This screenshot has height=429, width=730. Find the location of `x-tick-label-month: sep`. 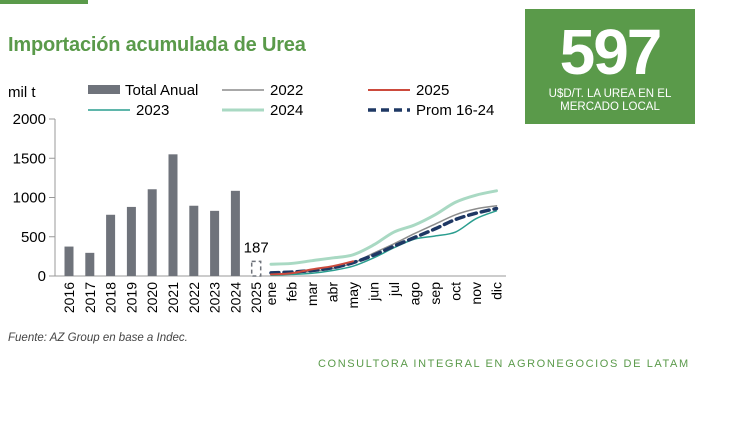

x-tick-label-month: sep is located at coordinates (435, 293).